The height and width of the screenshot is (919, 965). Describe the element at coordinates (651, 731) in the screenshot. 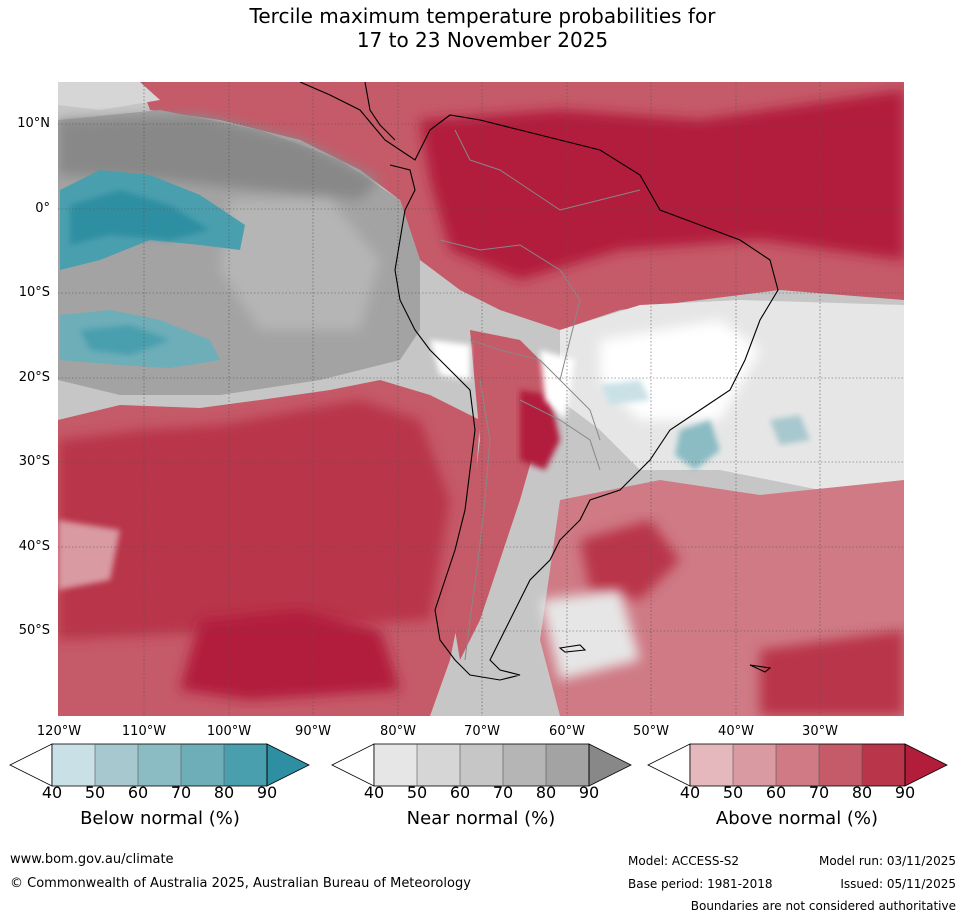

I see `lon-label-50w: 50°W` at that location.